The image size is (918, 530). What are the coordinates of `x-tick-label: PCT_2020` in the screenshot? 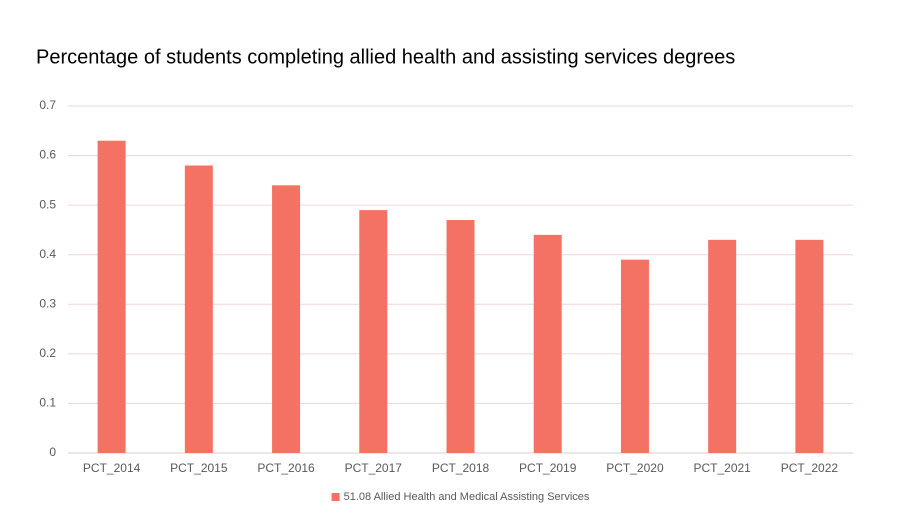 It's located at (635, 468).